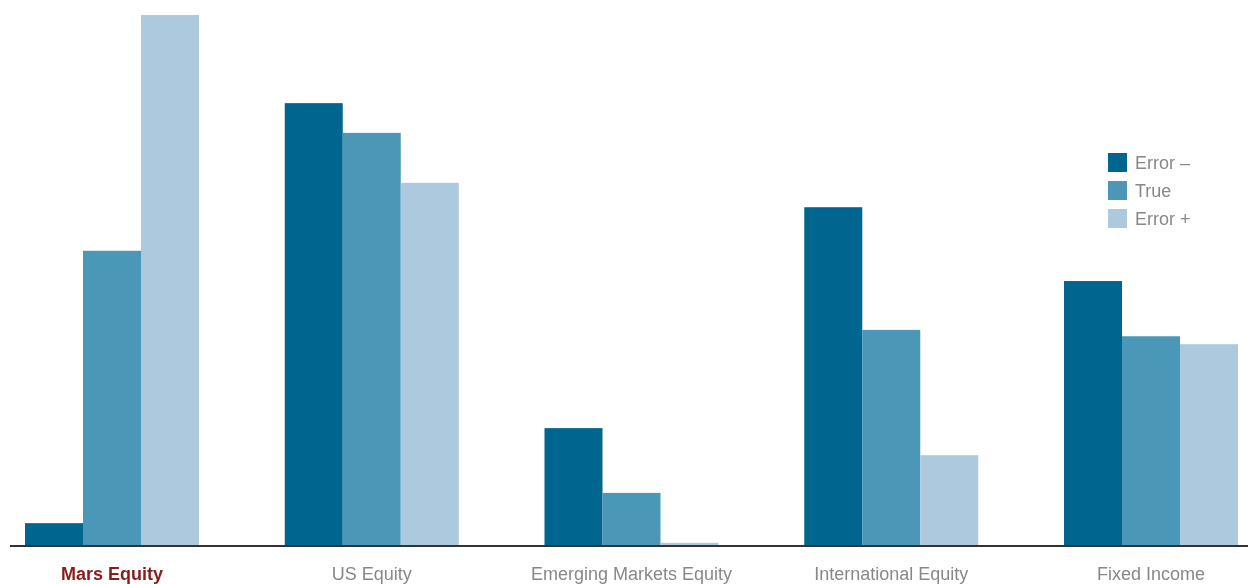  I want to click on x-tick-label: Mars Equity, so click(112, 574).